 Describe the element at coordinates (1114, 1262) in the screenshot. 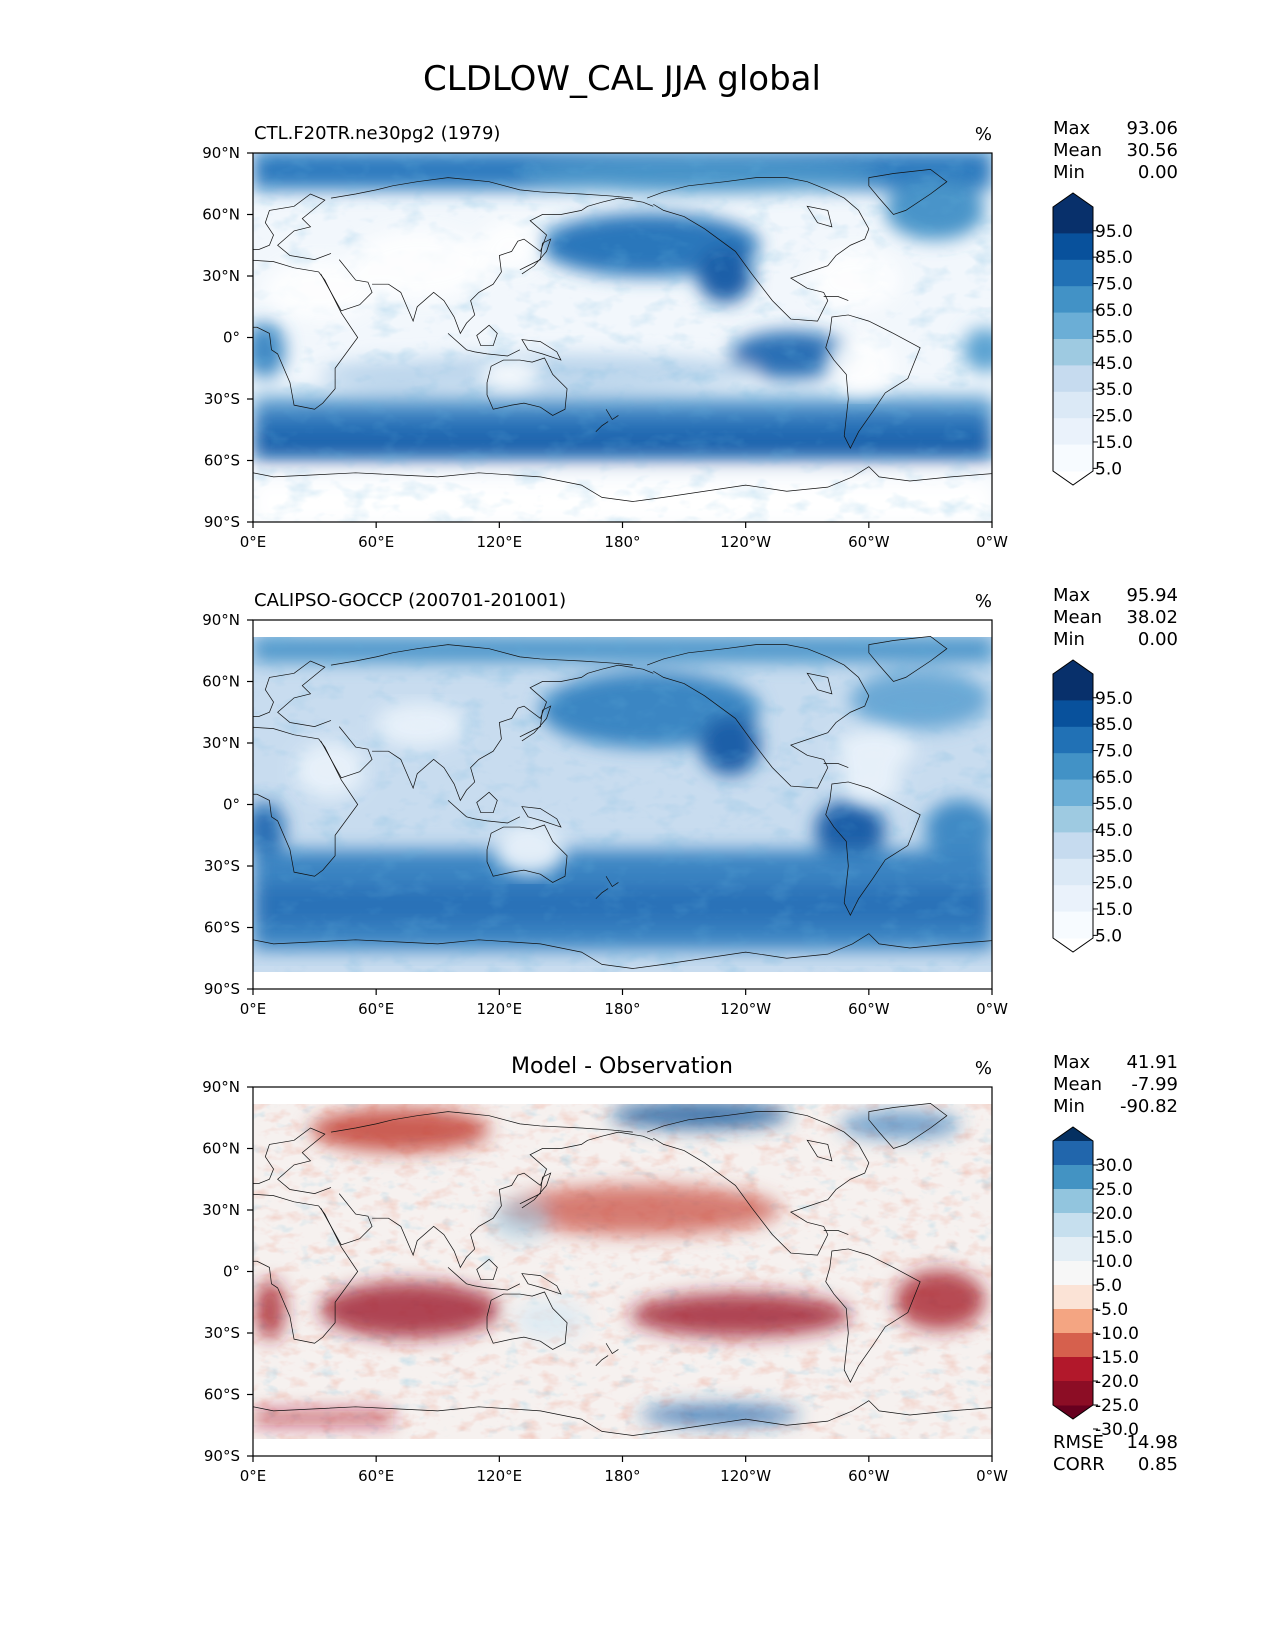

I see `colorbar-tick-label: 10.0` at that location.